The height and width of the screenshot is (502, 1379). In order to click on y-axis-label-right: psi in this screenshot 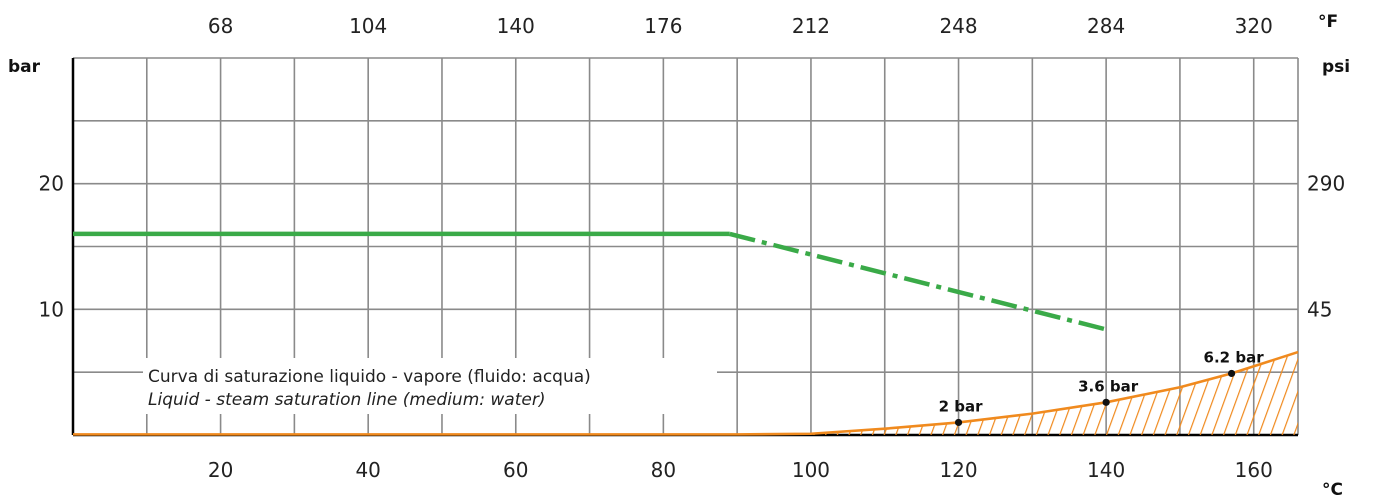, I will do `click(1336, 67)`.